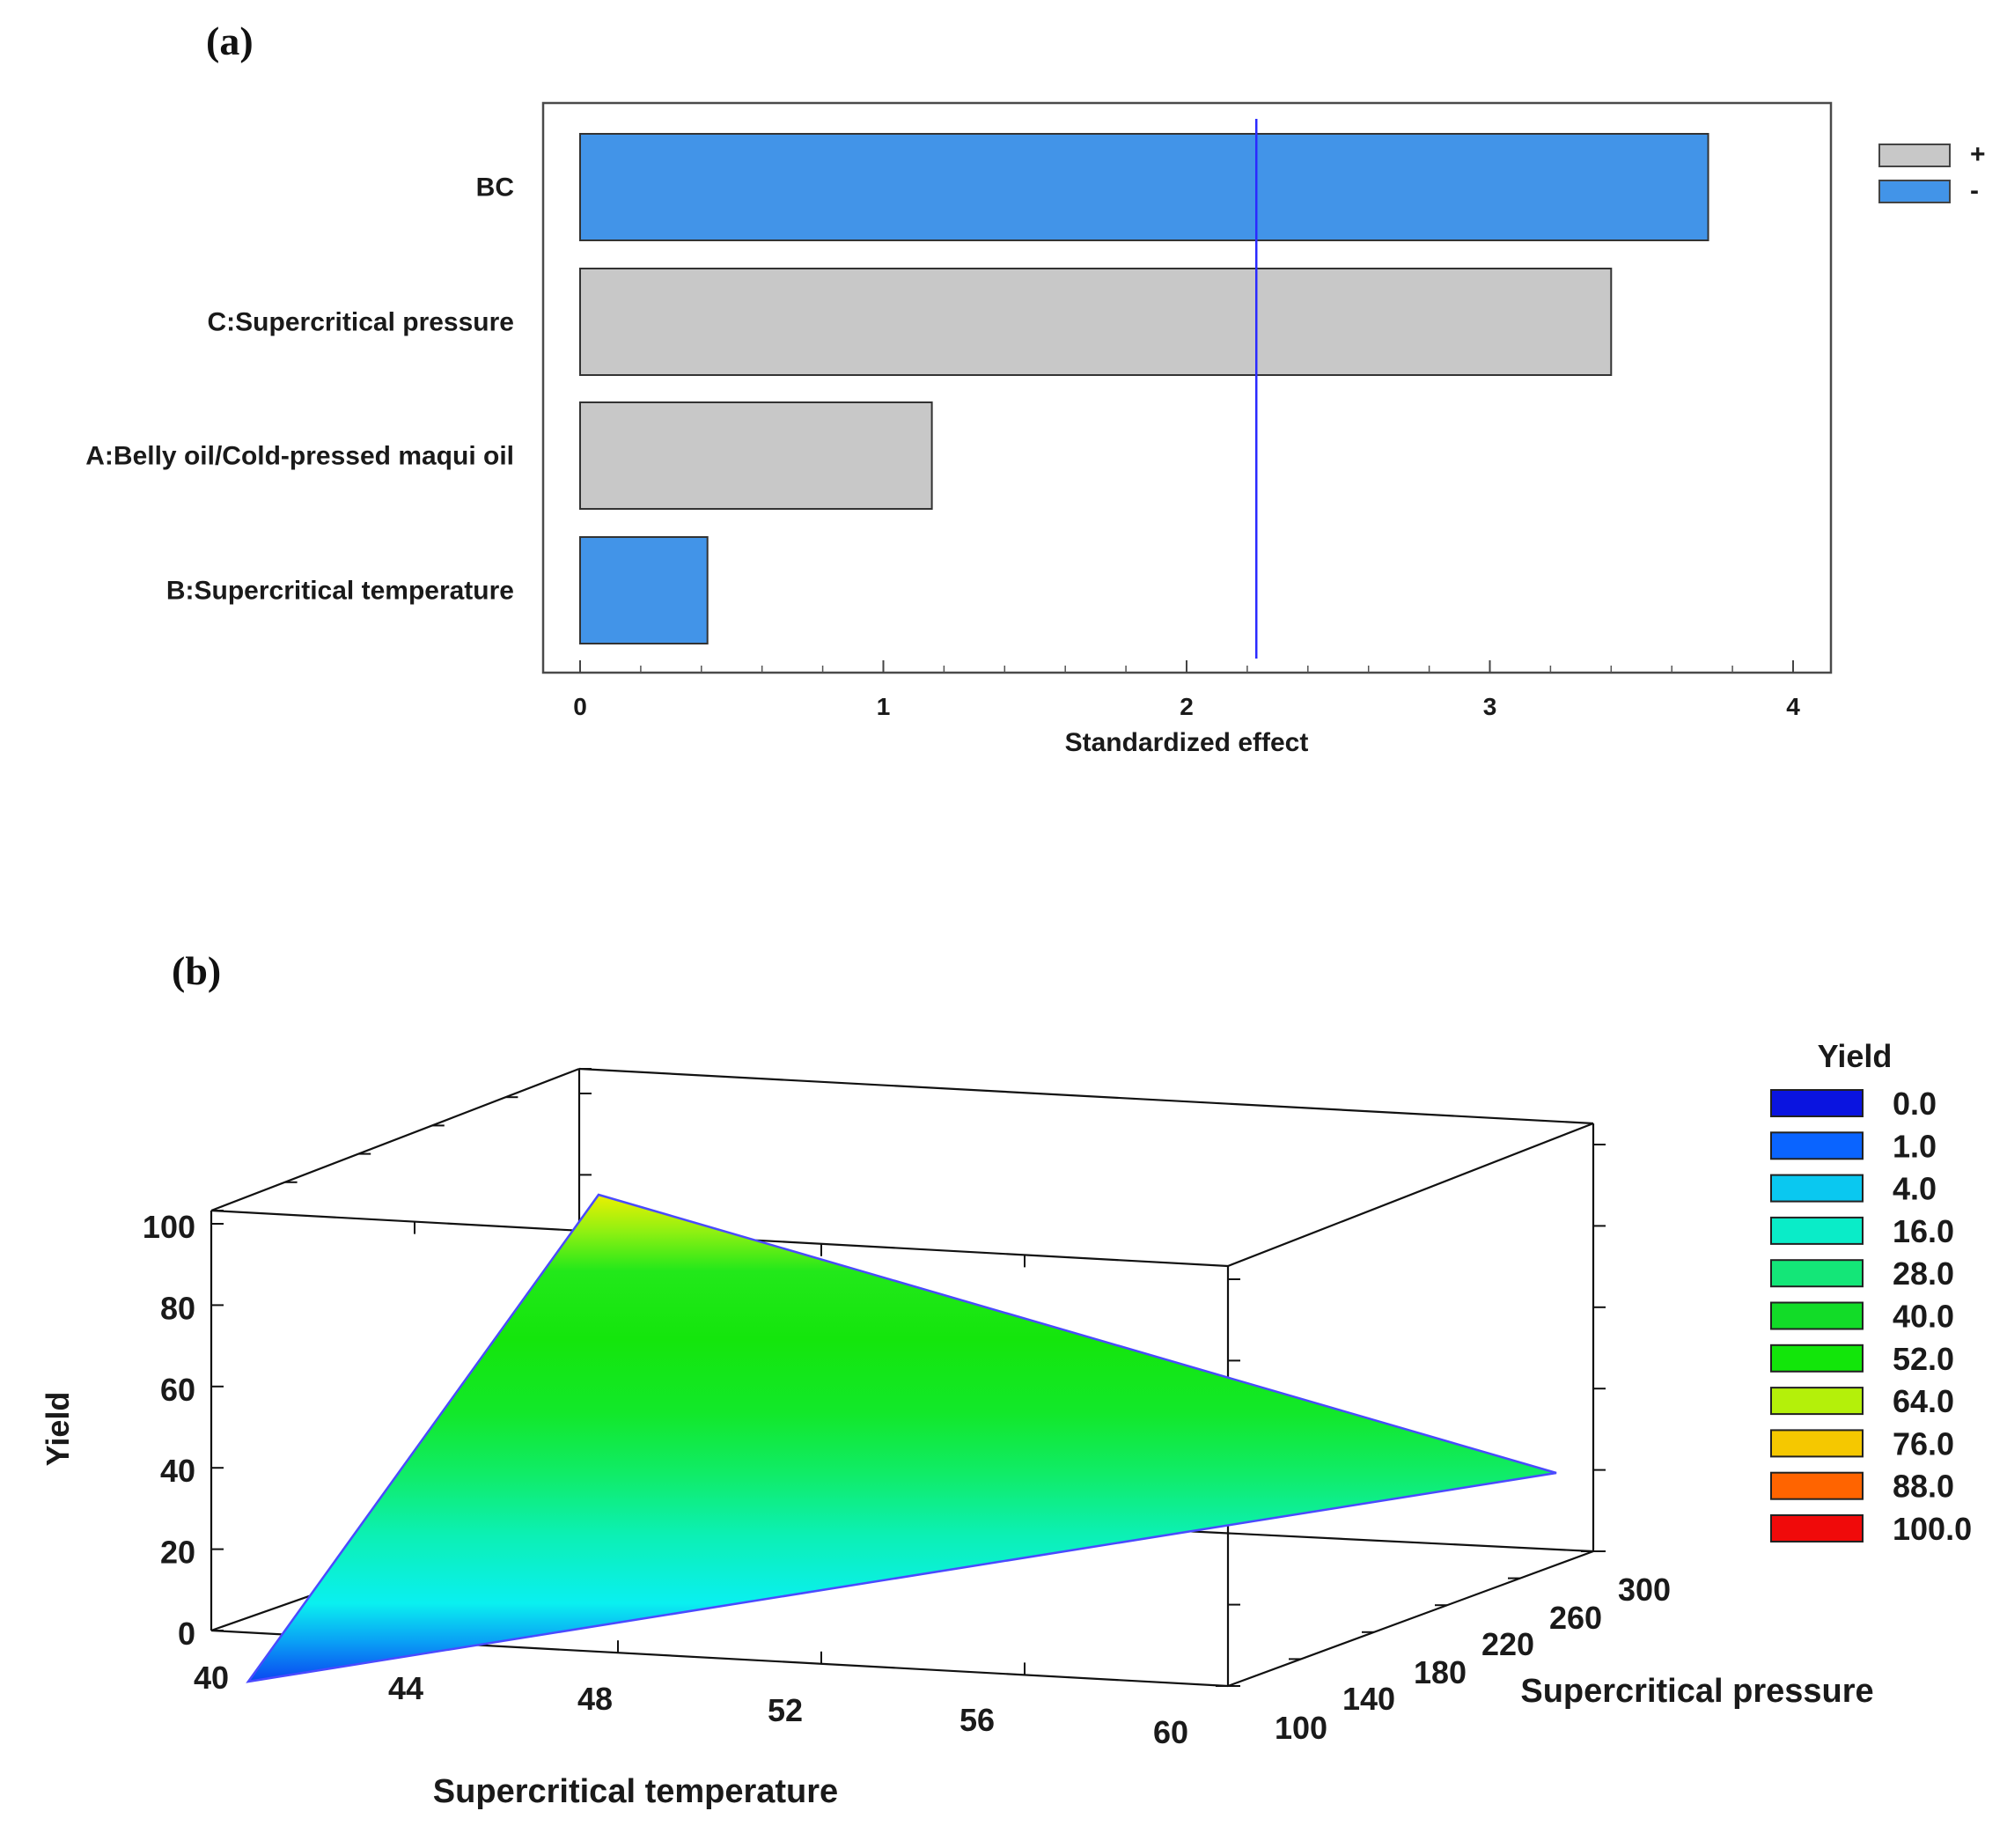  Describe the element at coordinates (1301, 1728) in the screenshot. I see `y-tick-label: 100` at that location.